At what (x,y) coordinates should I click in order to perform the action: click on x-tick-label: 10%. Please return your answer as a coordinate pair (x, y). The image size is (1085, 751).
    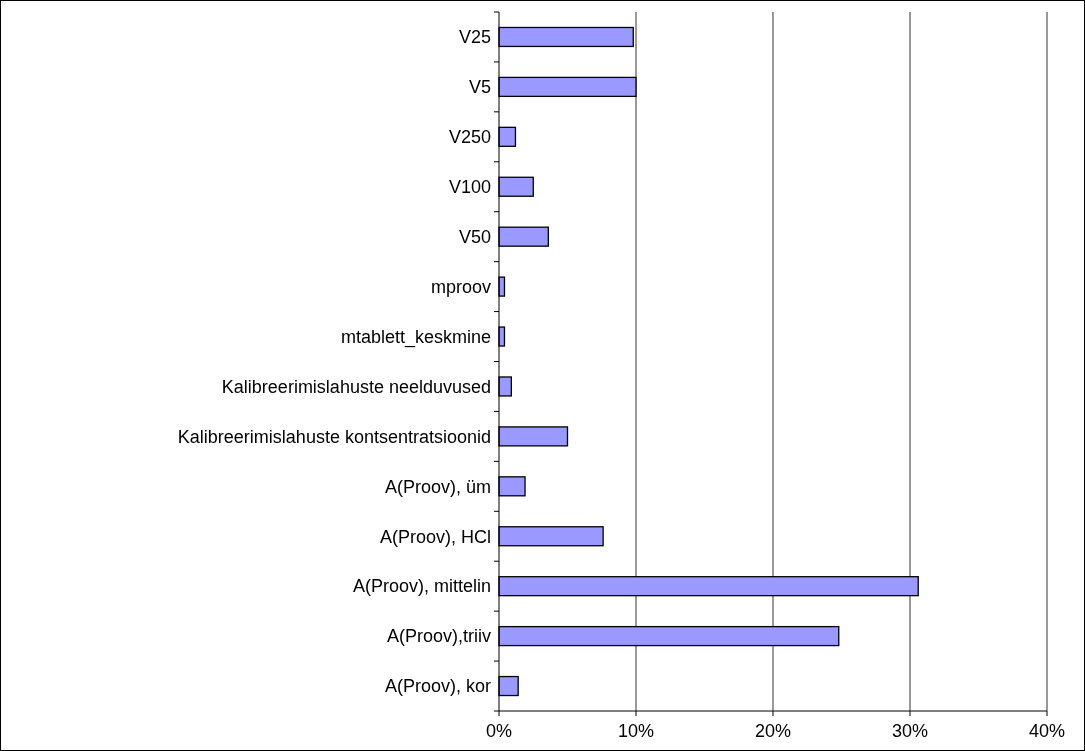
    Looking at the image, I should click on (636, 731).